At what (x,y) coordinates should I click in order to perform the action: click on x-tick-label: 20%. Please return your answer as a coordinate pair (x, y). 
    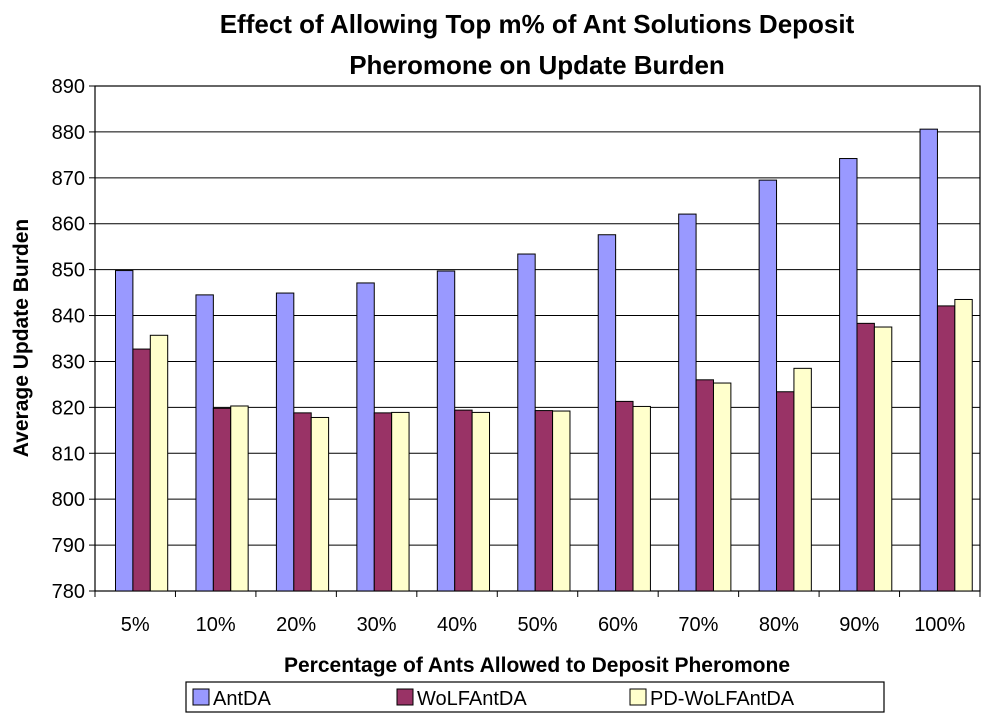
    Looking at the image, I should click on (296, 625).